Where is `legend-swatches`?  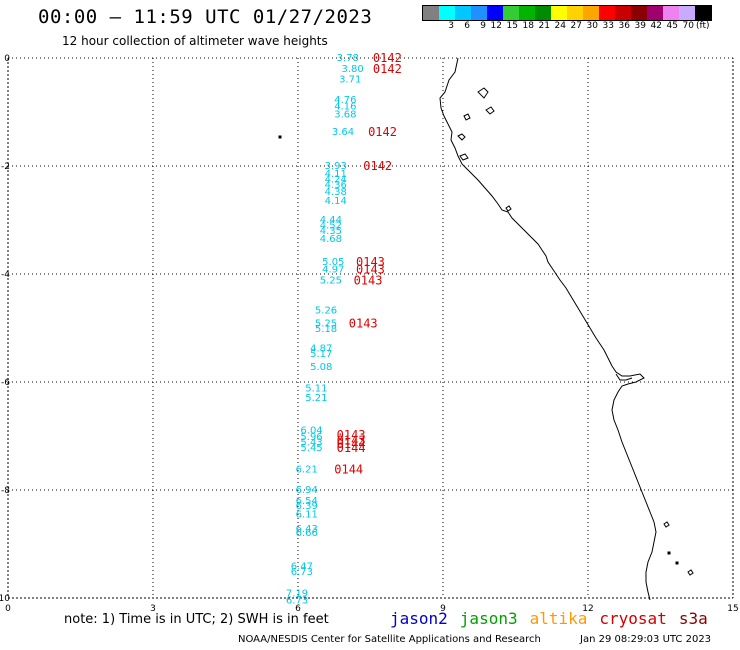 legend-swatches is located at coordinates (567, 13).